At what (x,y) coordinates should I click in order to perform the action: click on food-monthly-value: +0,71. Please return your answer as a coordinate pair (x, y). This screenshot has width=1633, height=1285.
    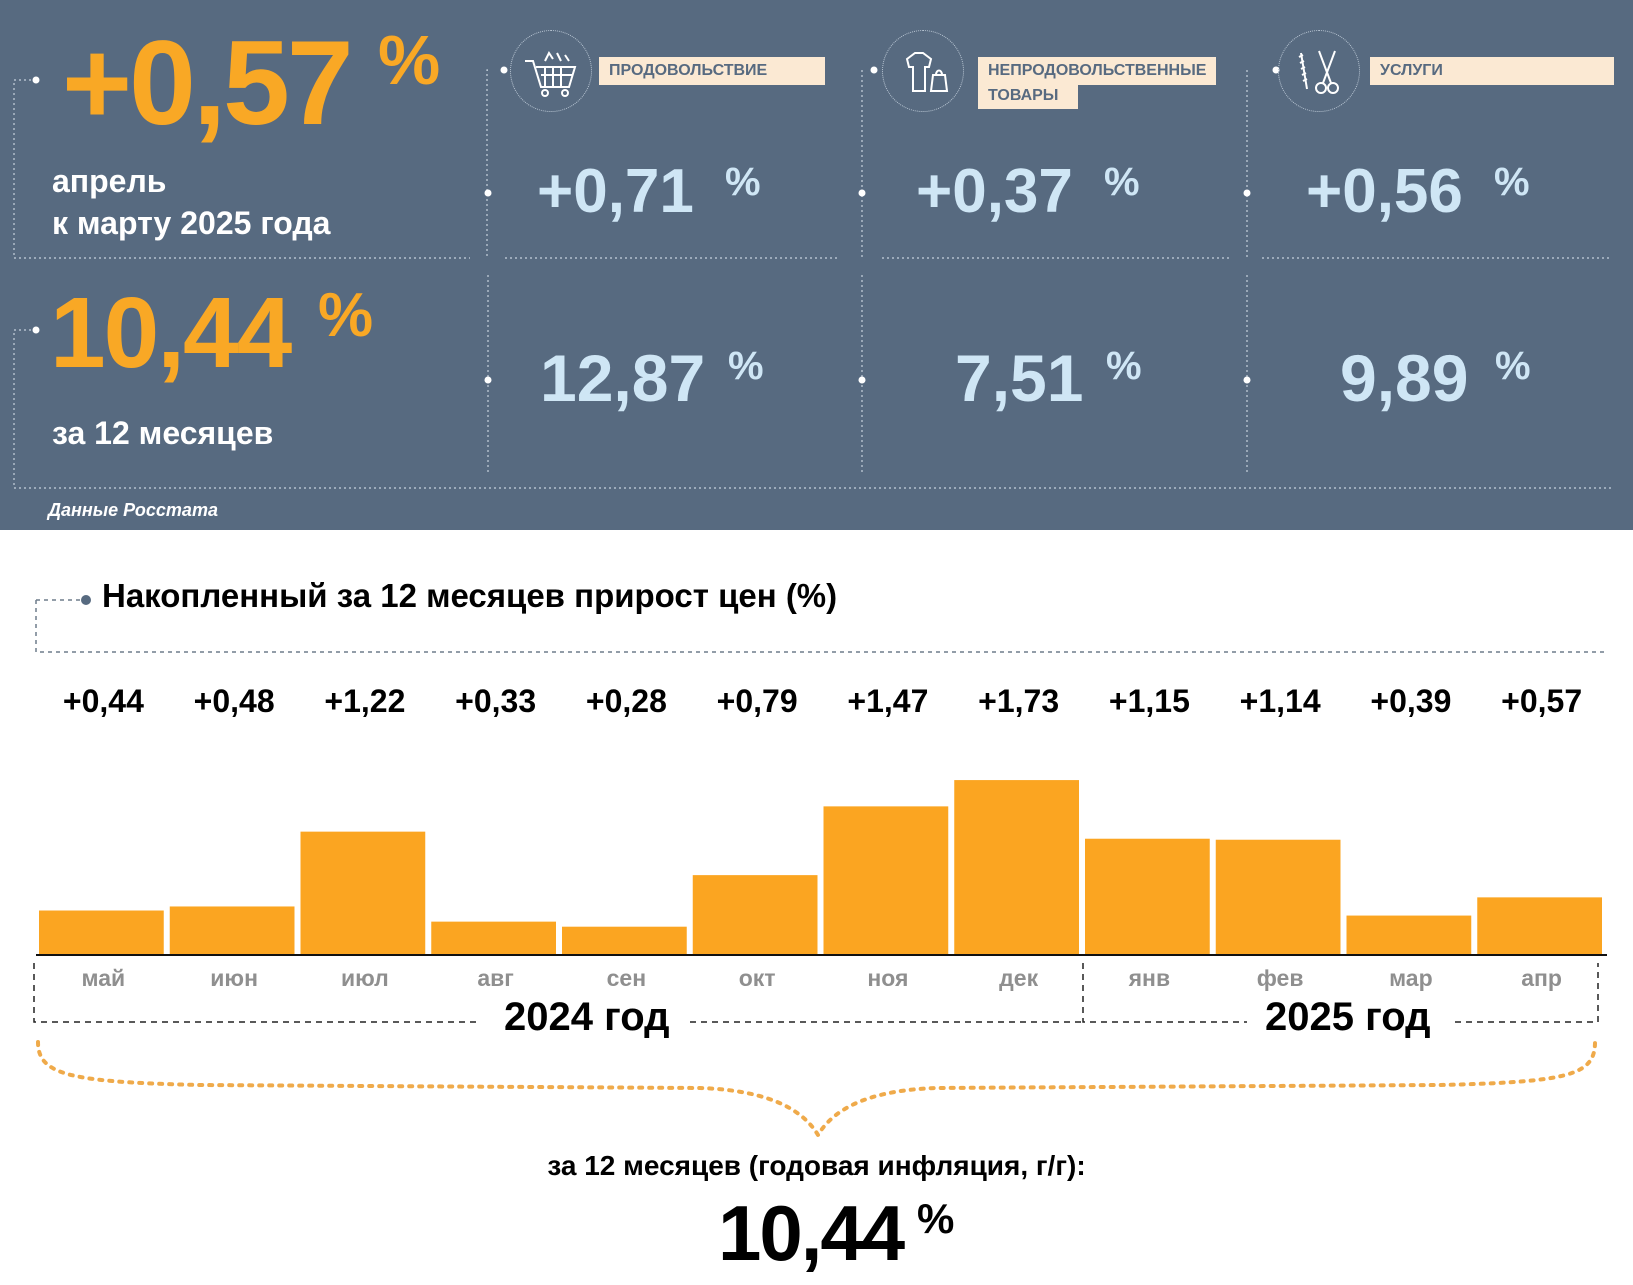
    Looking at the image, I should click on (615, 191).